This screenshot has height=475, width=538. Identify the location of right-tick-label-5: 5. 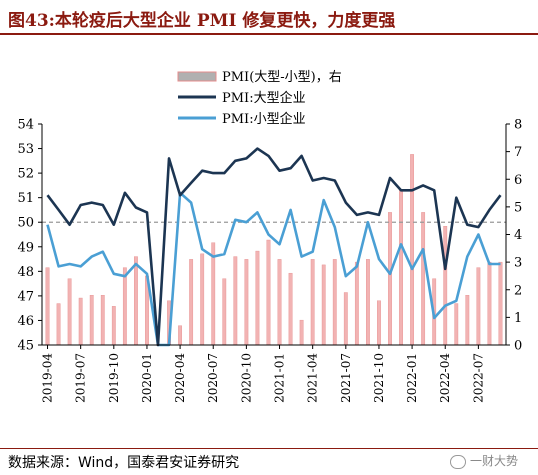
(518, 207).